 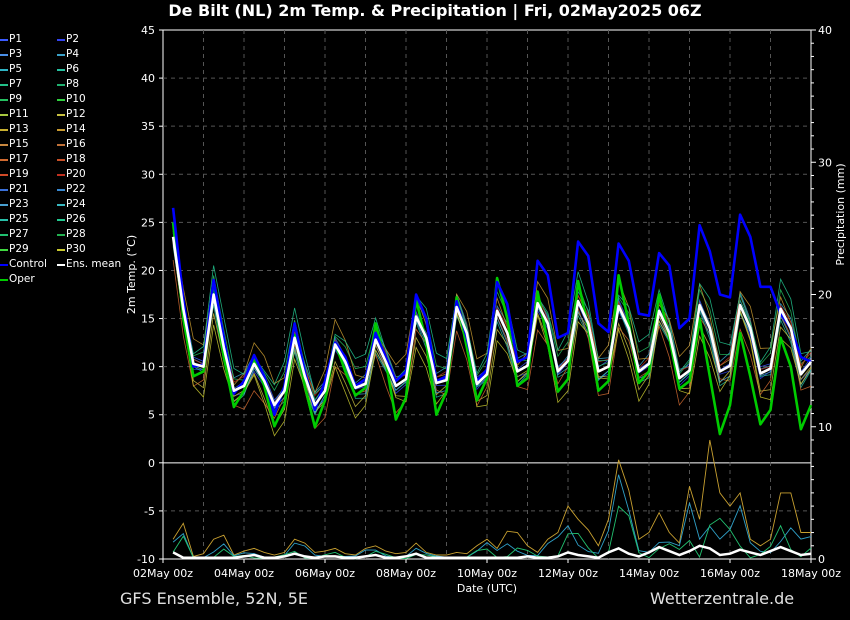 I want to click on legend-label: P11, so click(x=19, y=114).